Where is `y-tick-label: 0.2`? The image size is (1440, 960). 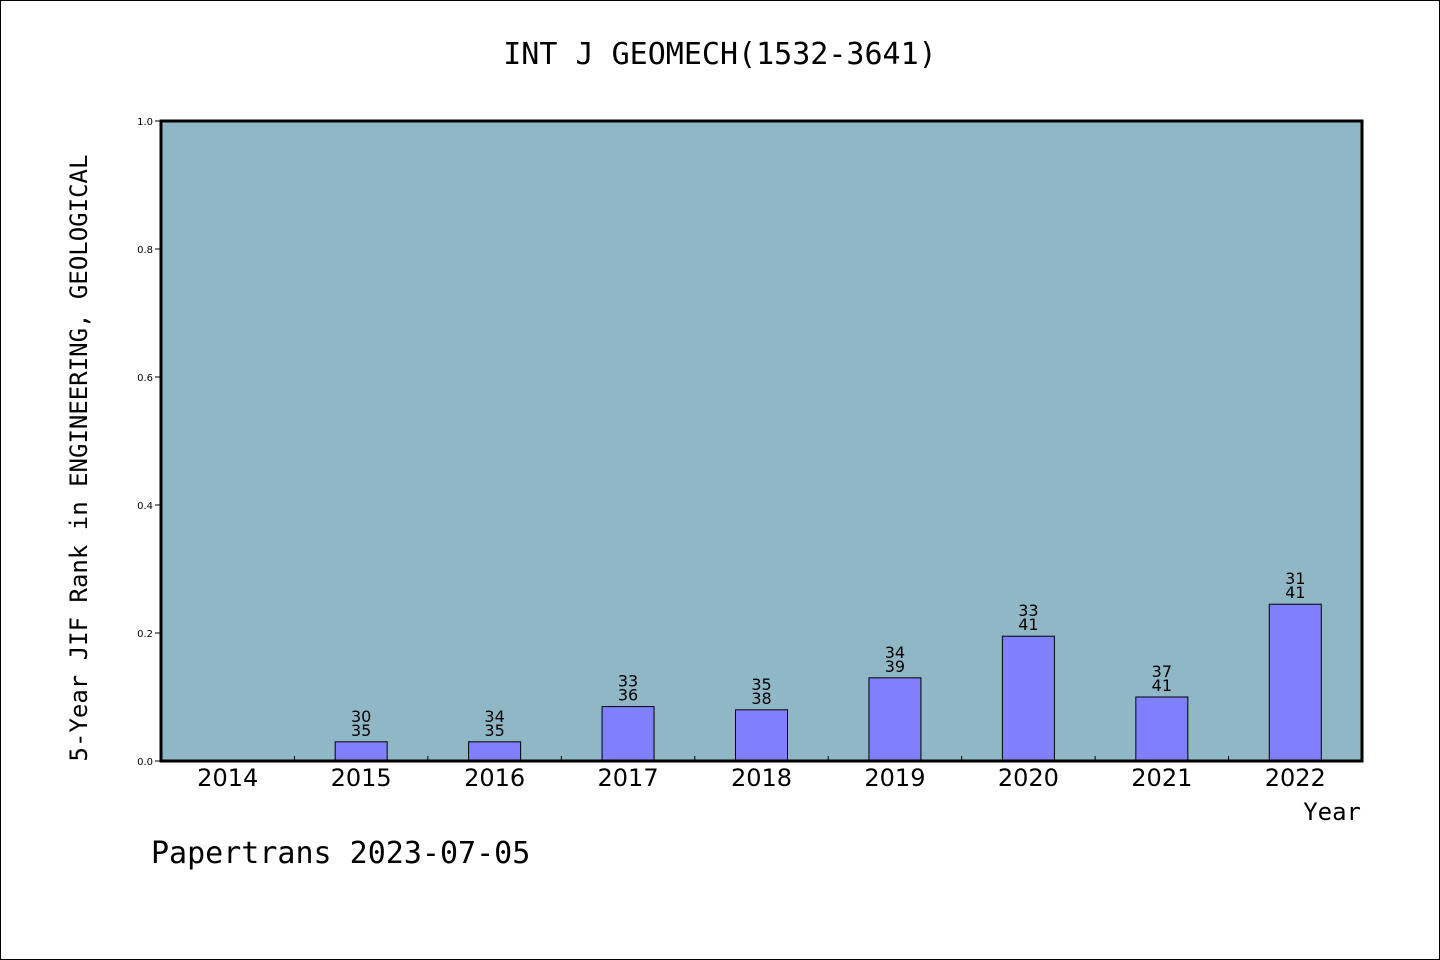 y-tick-label: 0.2 is located at coordinates (145, 634).